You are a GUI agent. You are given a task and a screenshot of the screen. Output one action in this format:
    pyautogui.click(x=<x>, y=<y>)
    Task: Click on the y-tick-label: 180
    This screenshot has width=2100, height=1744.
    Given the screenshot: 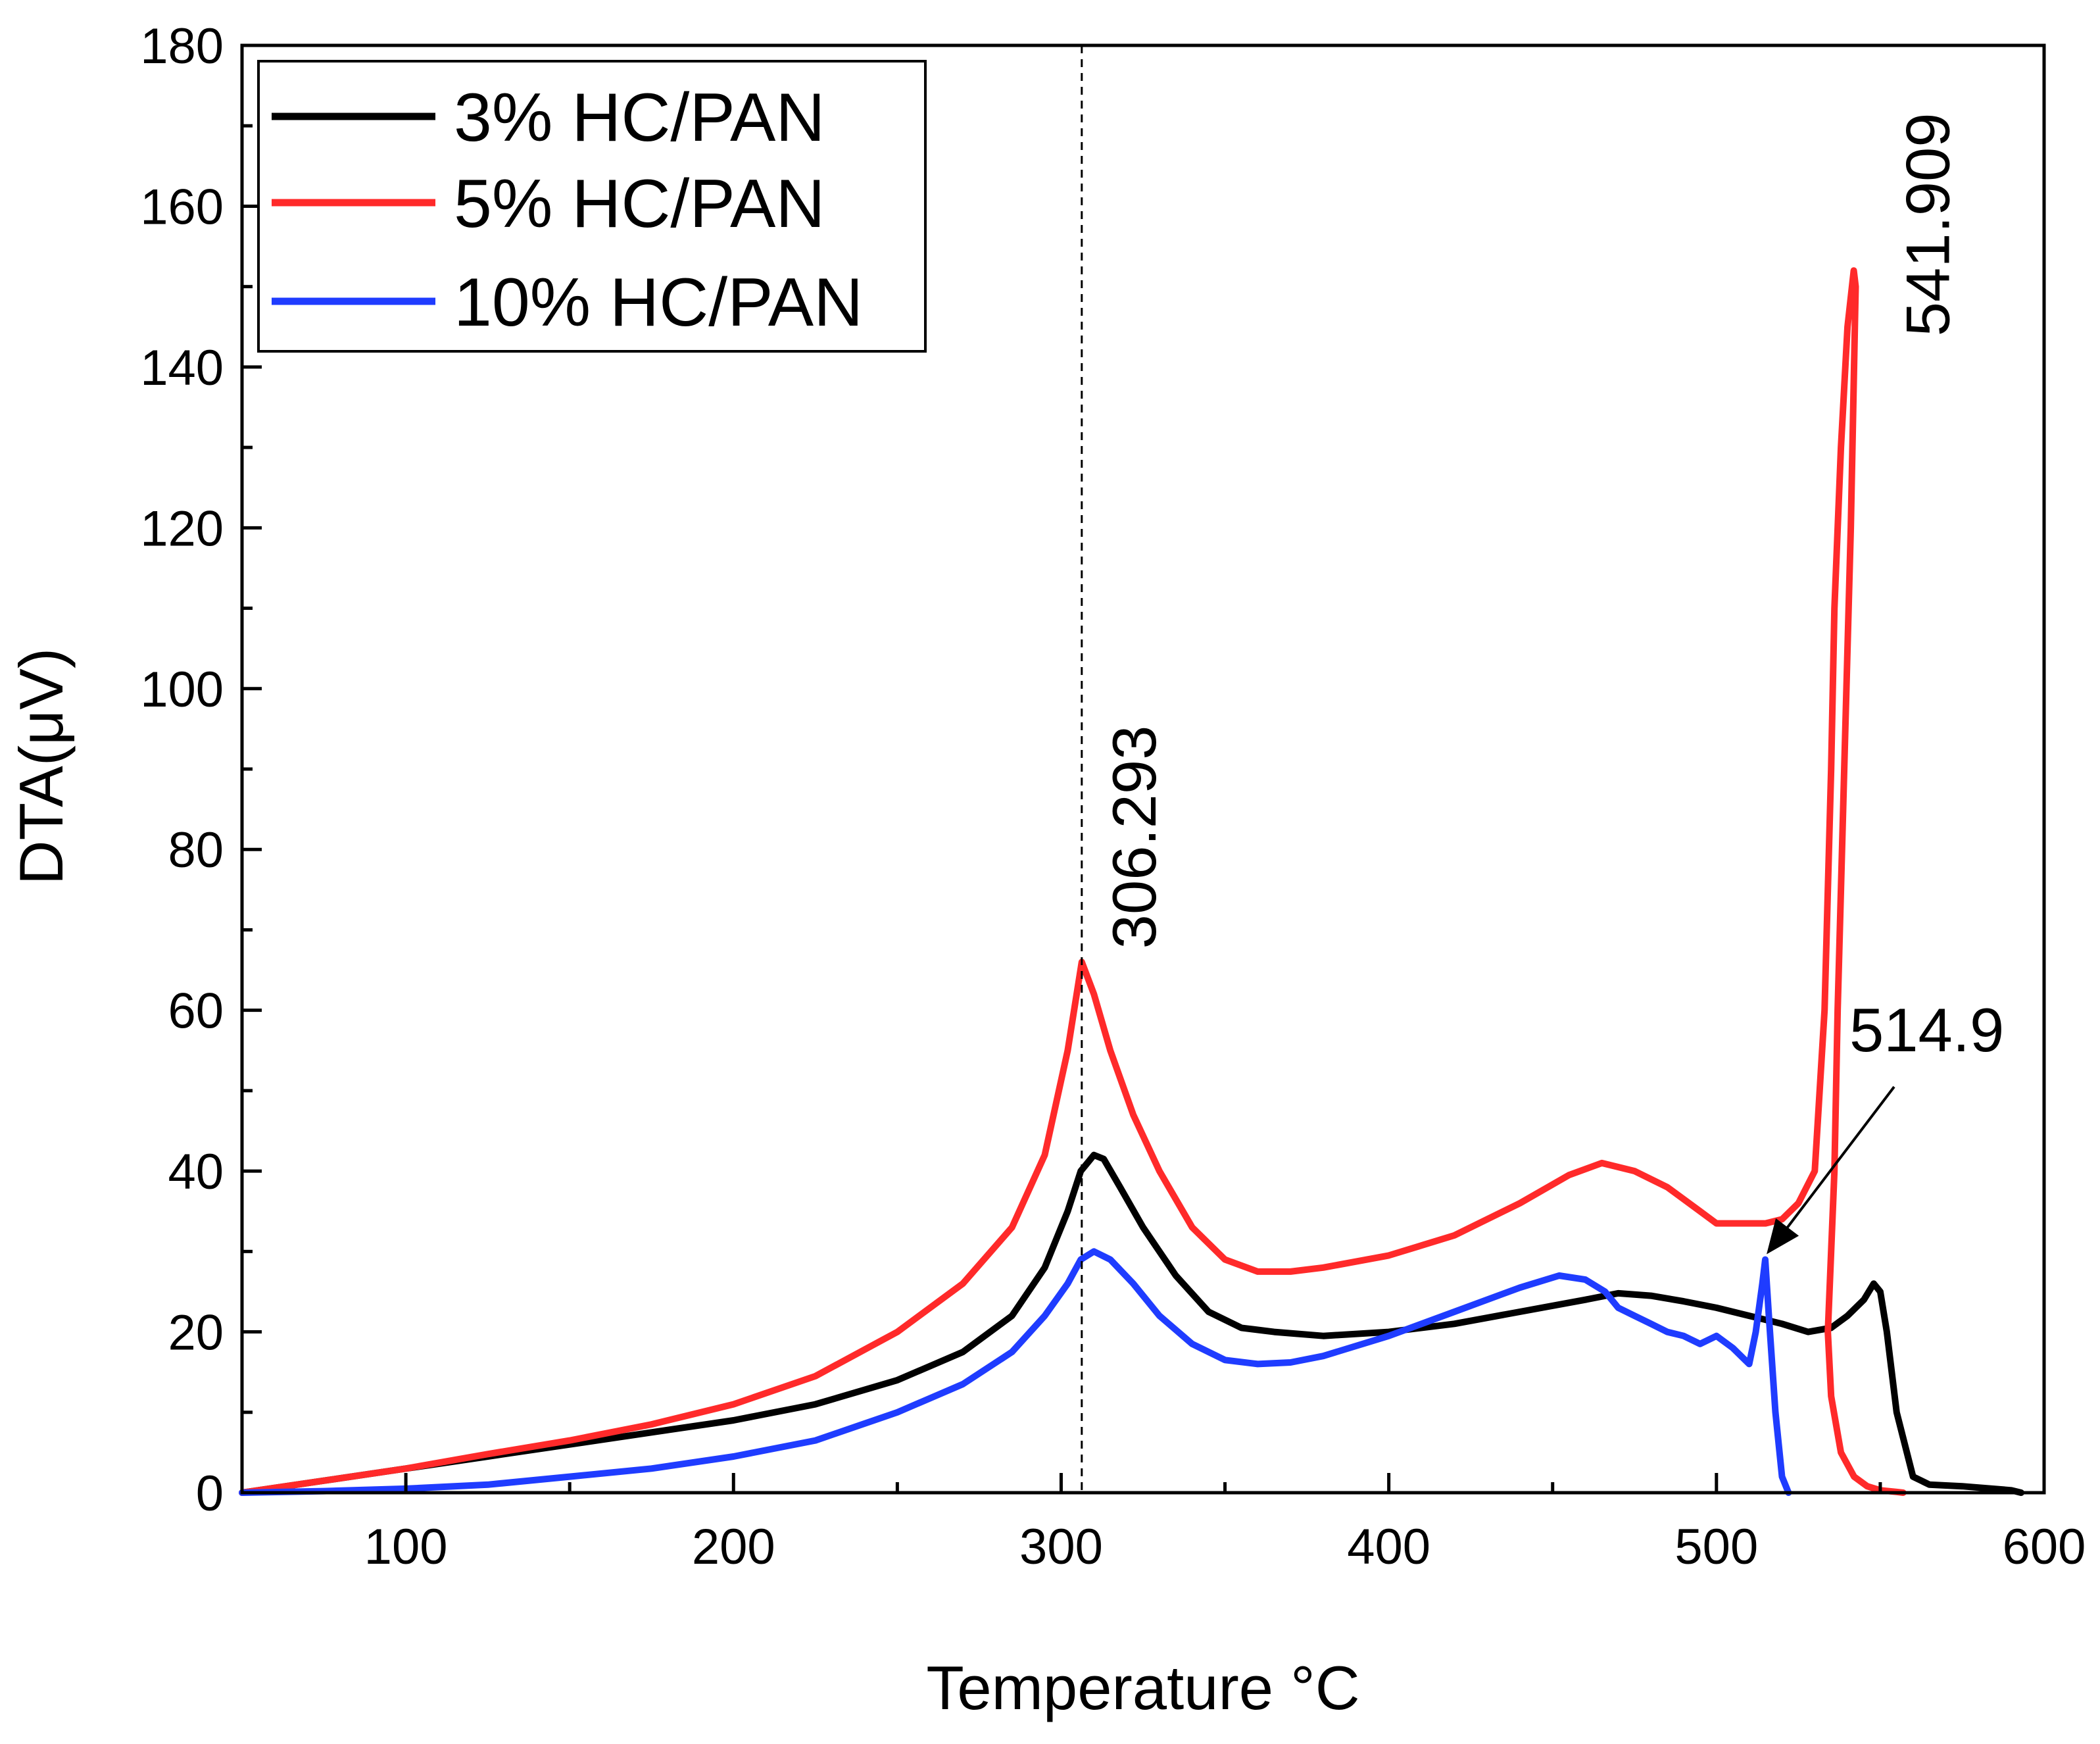 What is the action you would take?
    pyautogui.click(x=182, y=46)
    